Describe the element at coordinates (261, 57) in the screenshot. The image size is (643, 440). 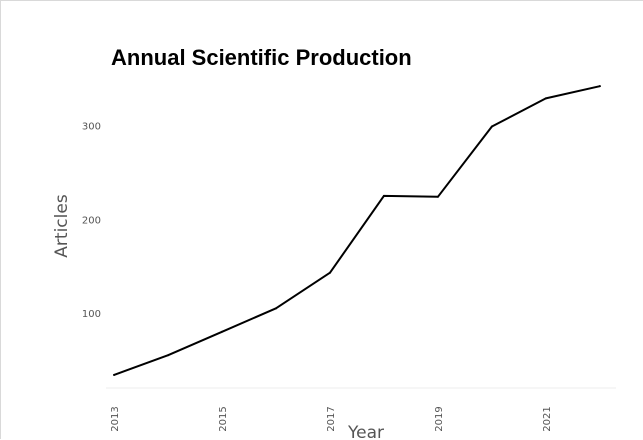
I see `chart-title: Annual Scientific Production` at that location.